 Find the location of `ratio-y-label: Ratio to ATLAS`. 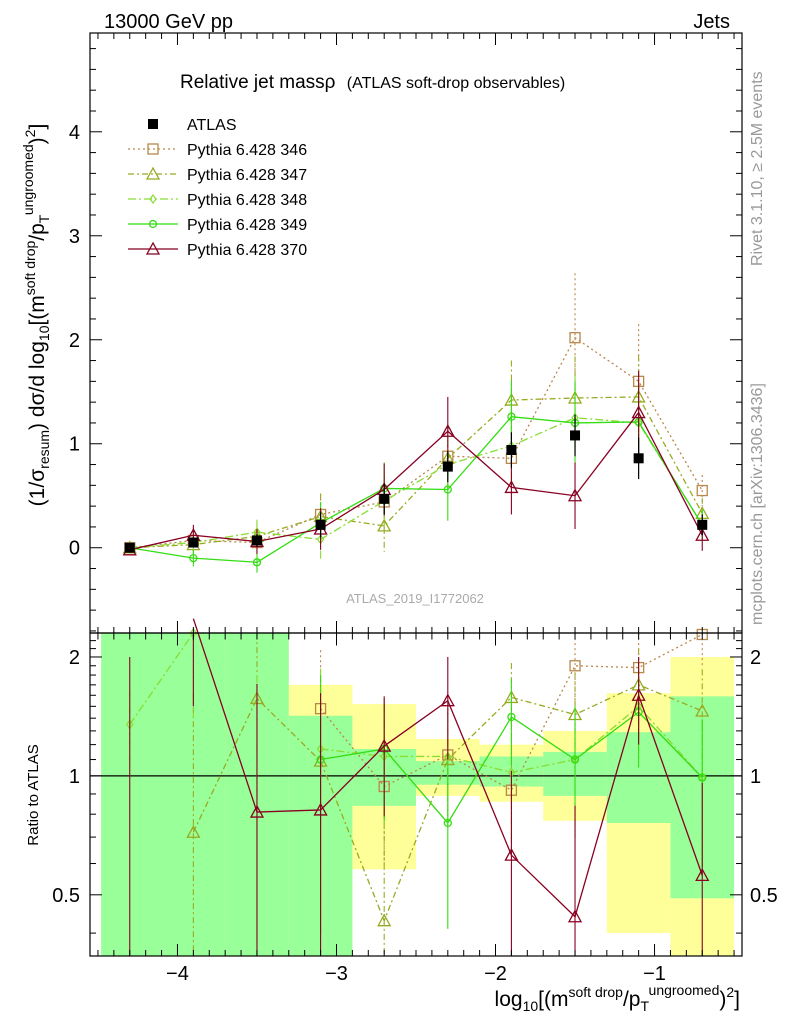

ratio-y-label: Ratio to ATLAS is located at coordinates (33, 794).